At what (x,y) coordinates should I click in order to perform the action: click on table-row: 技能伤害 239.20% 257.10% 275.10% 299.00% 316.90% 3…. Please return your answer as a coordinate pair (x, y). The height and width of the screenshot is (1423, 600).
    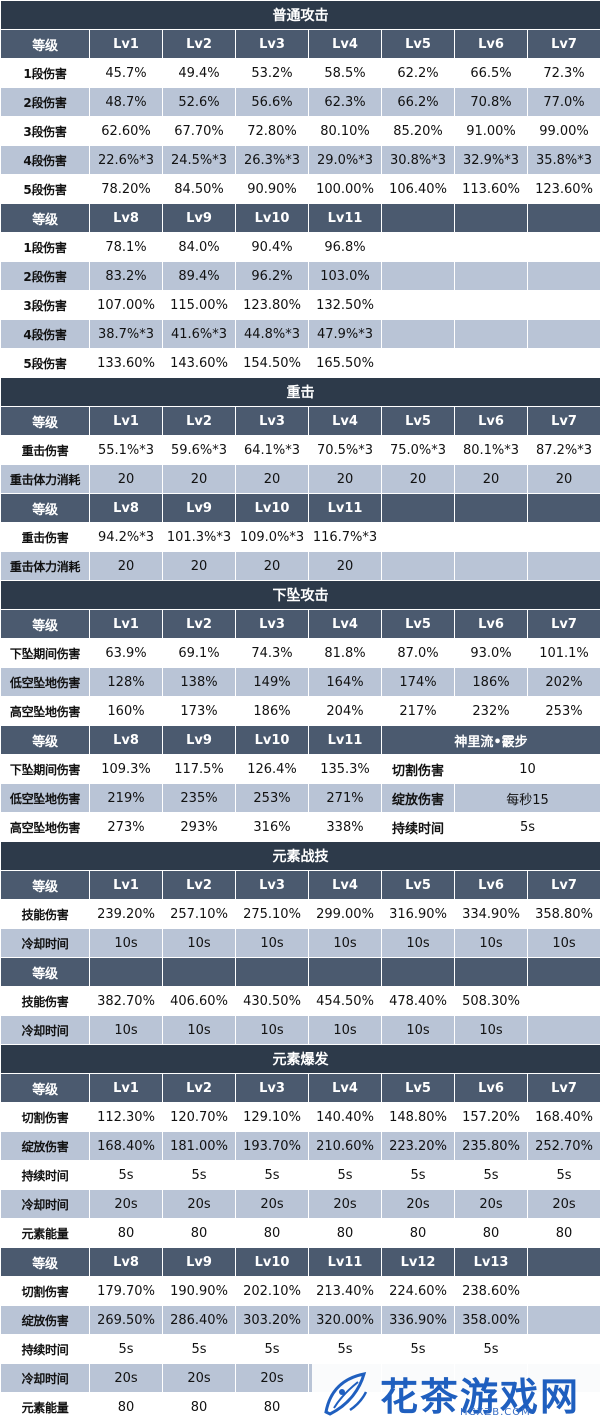
    Looking at the image, I should click on (300, 914).